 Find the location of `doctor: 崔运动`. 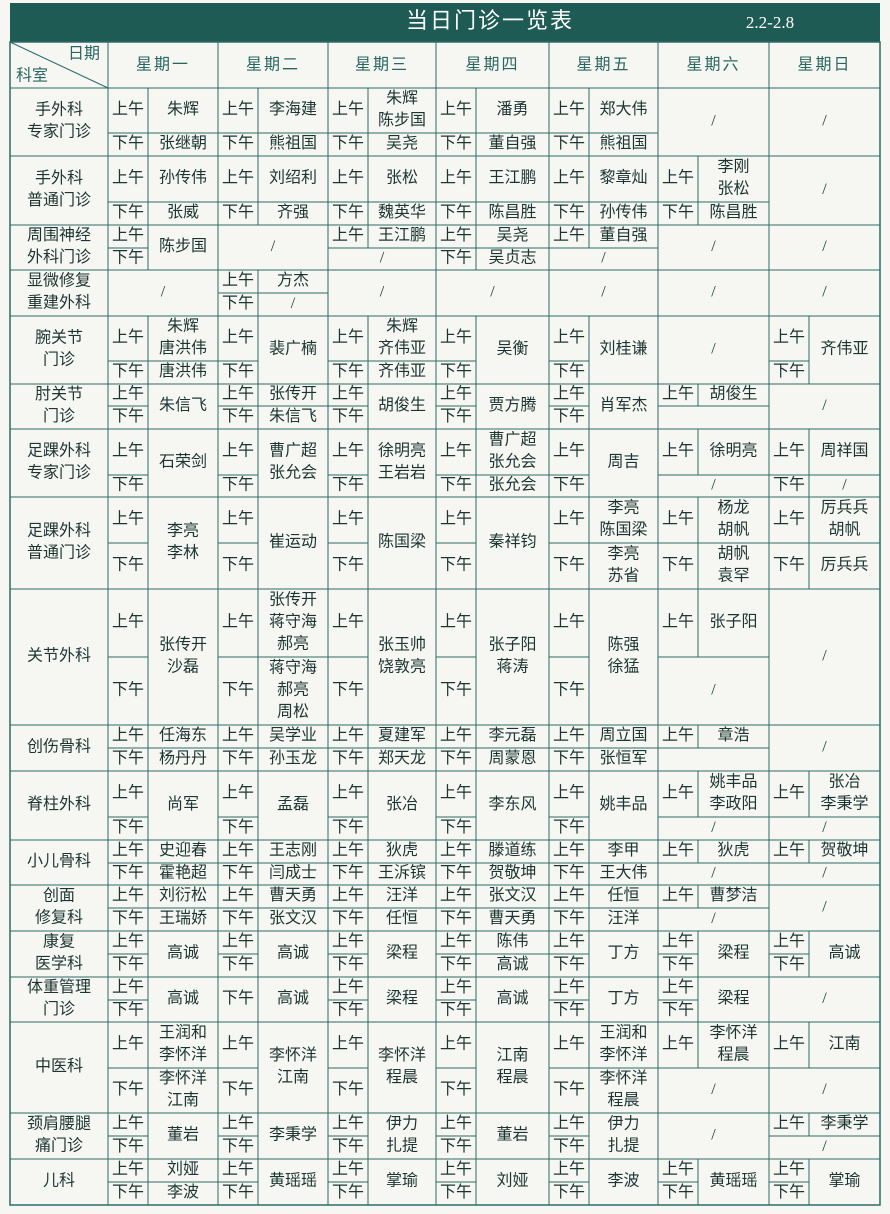

doctor: 崔运动 is located at coordinates (293, 542).